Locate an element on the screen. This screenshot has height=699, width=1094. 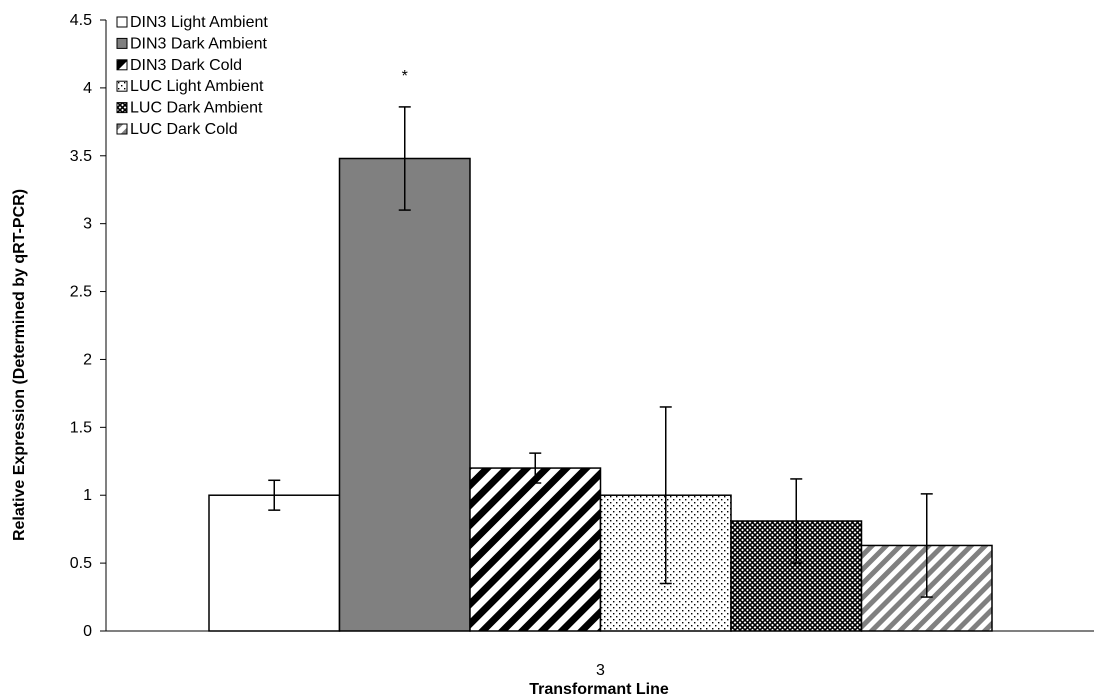
bar-din3-light-ambient is located at coordinates (274, 563).